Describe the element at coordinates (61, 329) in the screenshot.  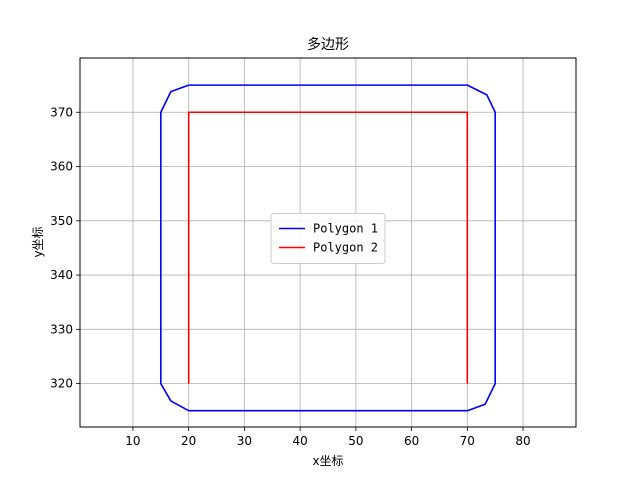
I see `y-tick-label: 330` at that location.